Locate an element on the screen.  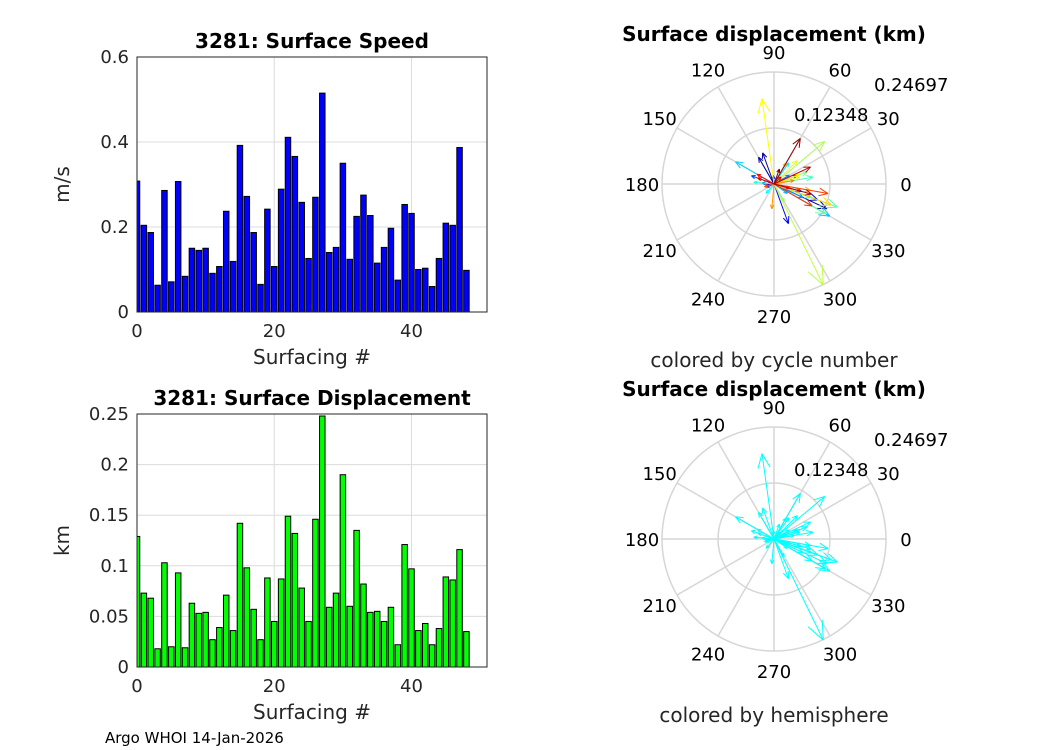
x-tick-label: 20 is located at coordinates (274, 686).